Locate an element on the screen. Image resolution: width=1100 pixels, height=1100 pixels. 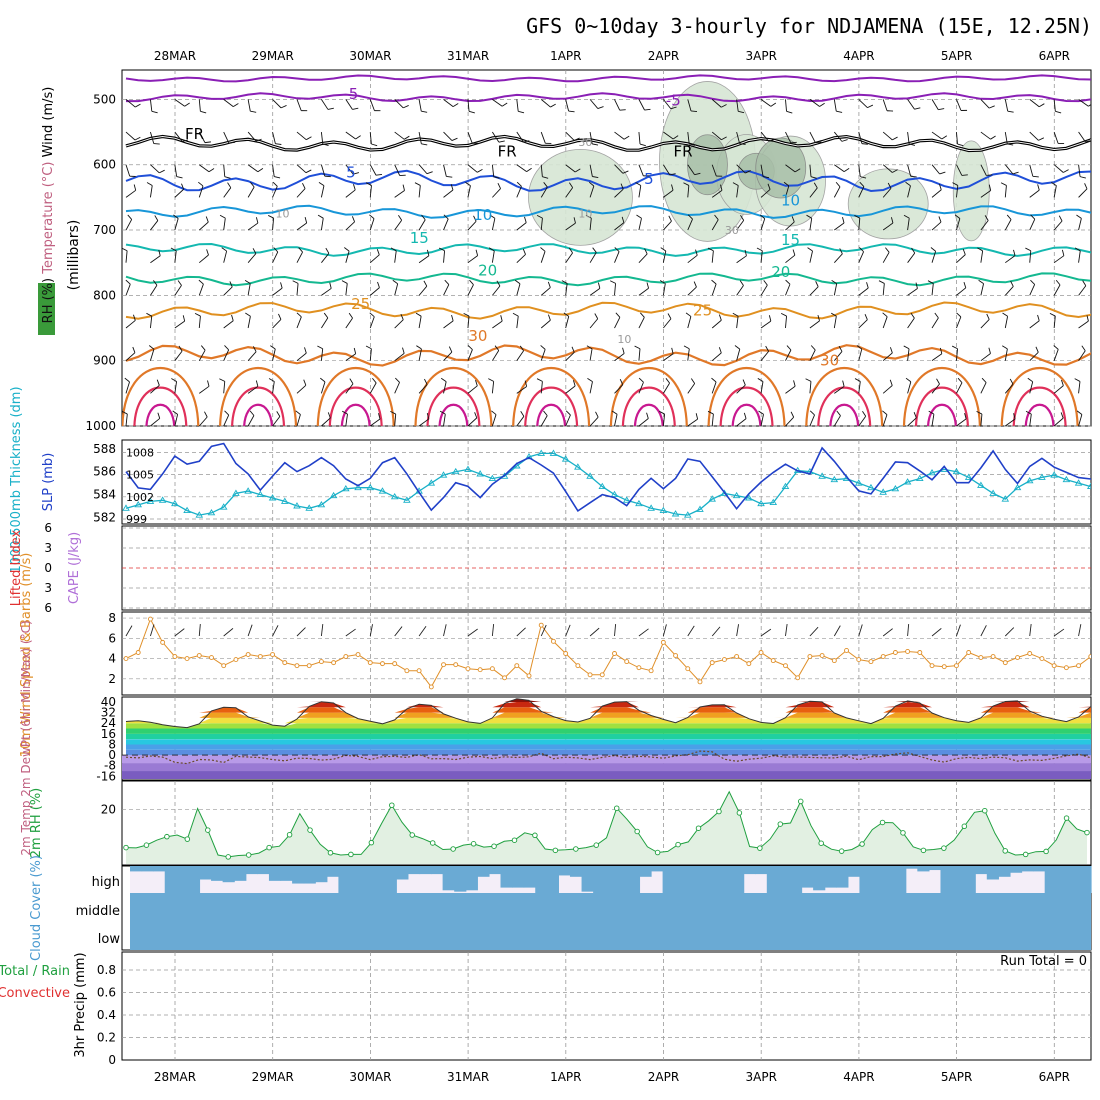
isotherm-label: FR is located at coordinates (194, 134).